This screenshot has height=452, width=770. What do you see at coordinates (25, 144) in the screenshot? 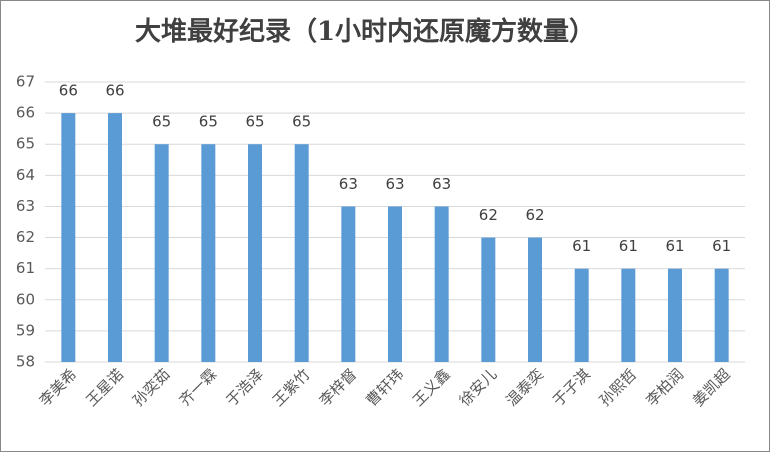
I see `y-tick-label: 65` at bounding box center [25, 144].